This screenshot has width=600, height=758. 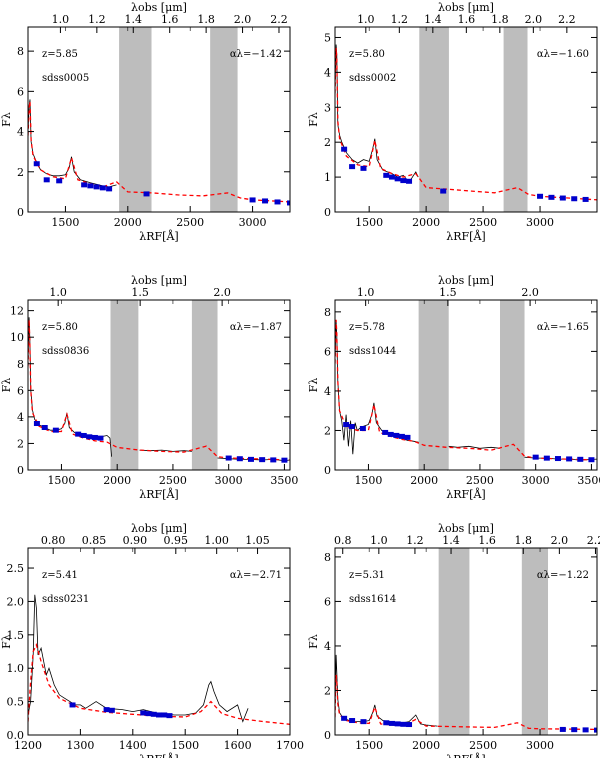 I want to click on top-tick-label: 1.00, so click(x=216, y=540).